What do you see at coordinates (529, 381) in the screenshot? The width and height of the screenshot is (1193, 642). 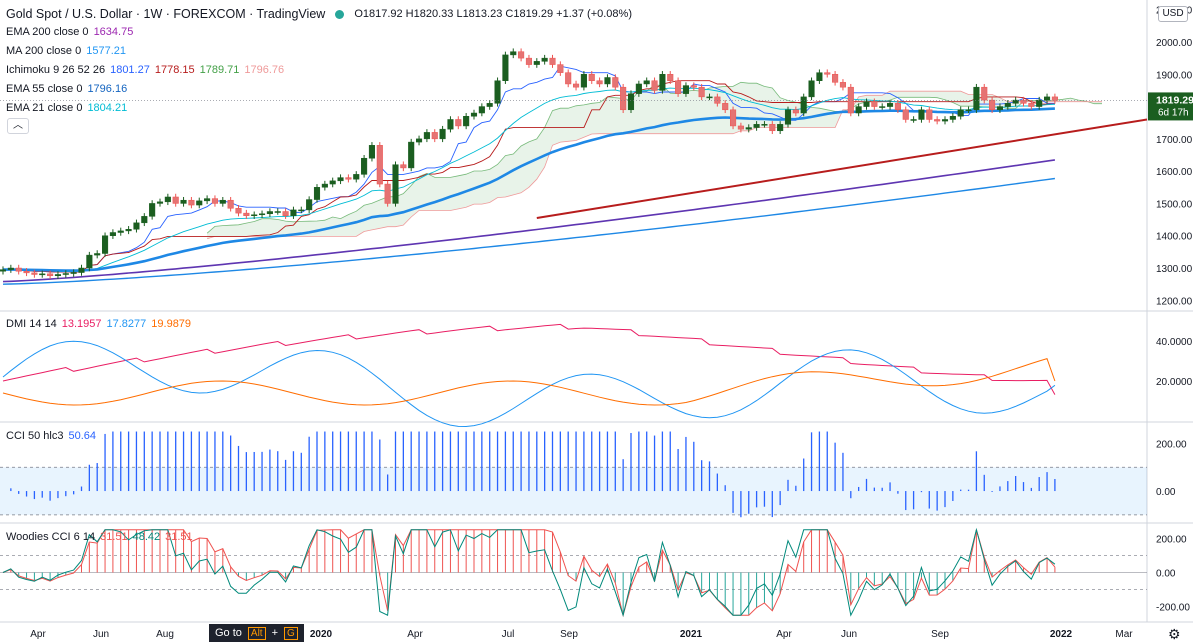 I see `dmi-minus-line` at bounding box center [529, 381].